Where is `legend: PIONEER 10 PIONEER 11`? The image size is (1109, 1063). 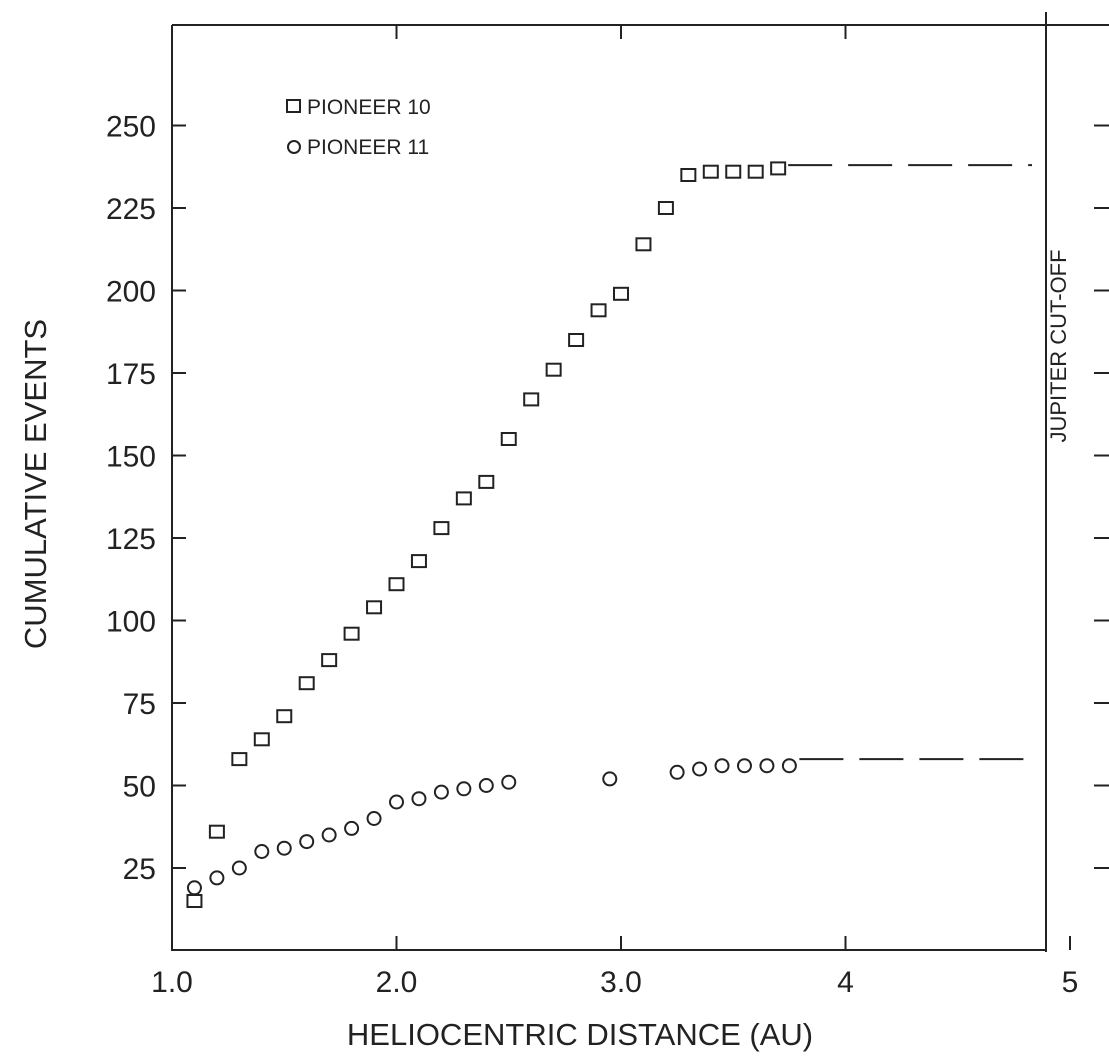 legend: PIONEER 10 PIONEER 11 is located at coordinates (358, 127).